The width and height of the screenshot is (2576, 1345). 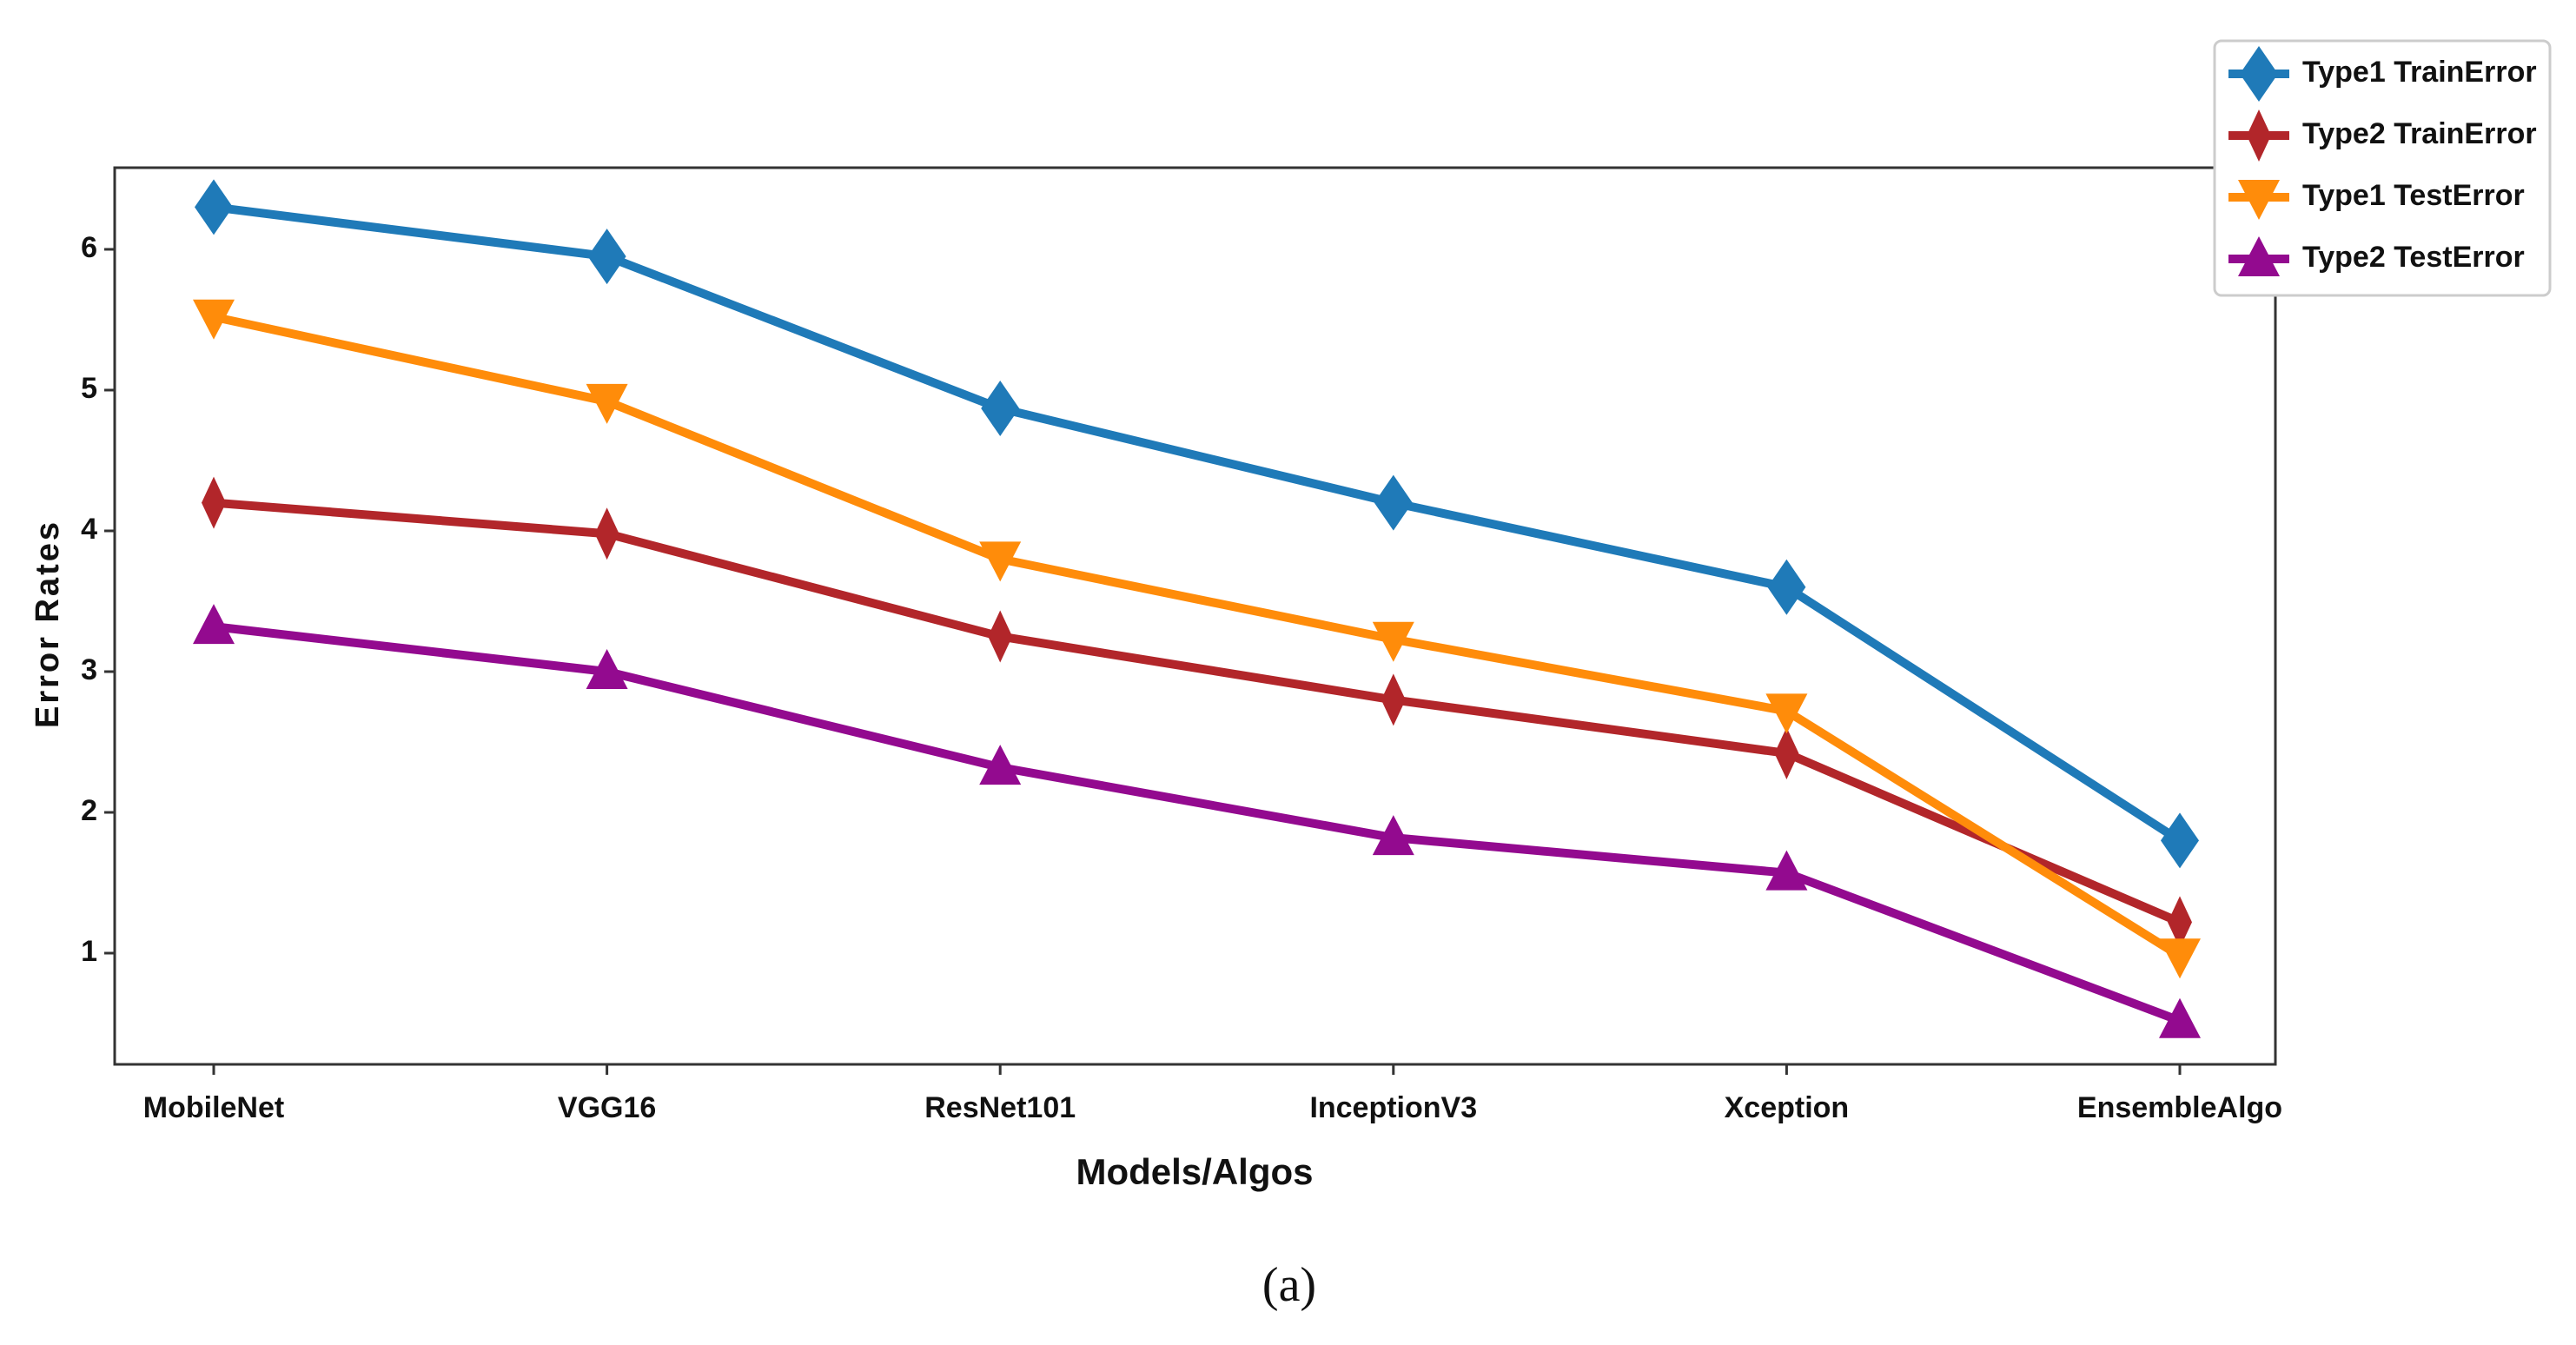 What do you see at coordinates (2413, 257) in the screenshot?
I see `legend-label: Type2 TestError` at bounding box center [2413, 257].